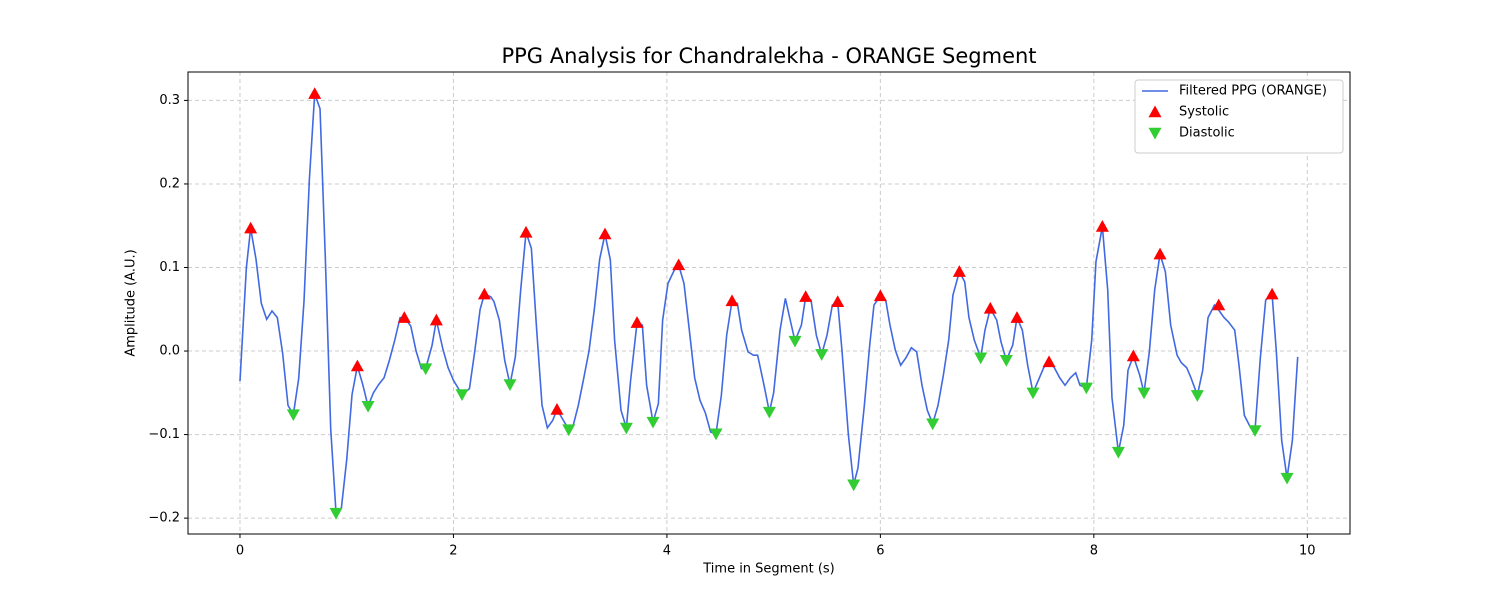 The width and height of the screenshot is (1500, 600). What do you see at coordinates (1253, 91) in the screenshot?
I see `legend-label: Filtered PPG (ORANGE)` at bounding box center [1253, 91].